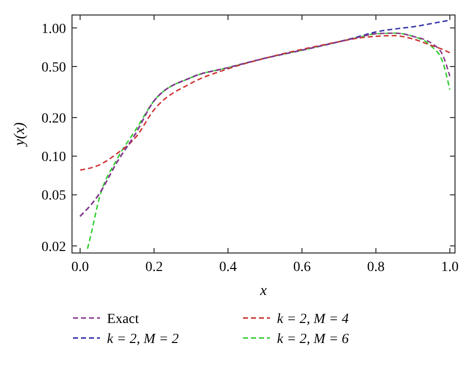 This screenshot has height=368, width=474. I want to click on y-tick-label: 0.10, so click(54, 158).